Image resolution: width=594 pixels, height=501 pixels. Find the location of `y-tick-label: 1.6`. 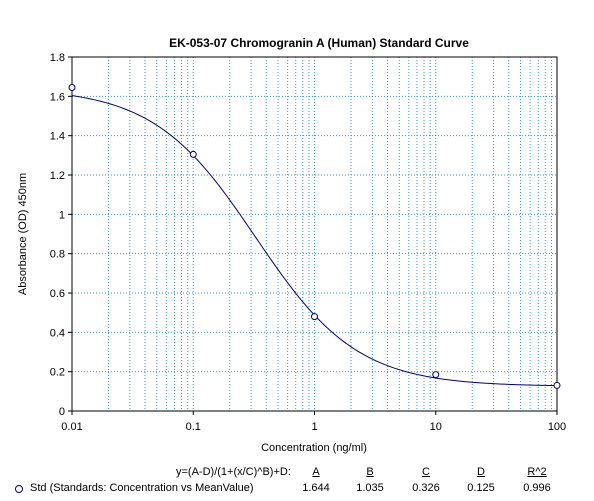

y-tick-label: 1.6 is located at coordinates (57, 97).